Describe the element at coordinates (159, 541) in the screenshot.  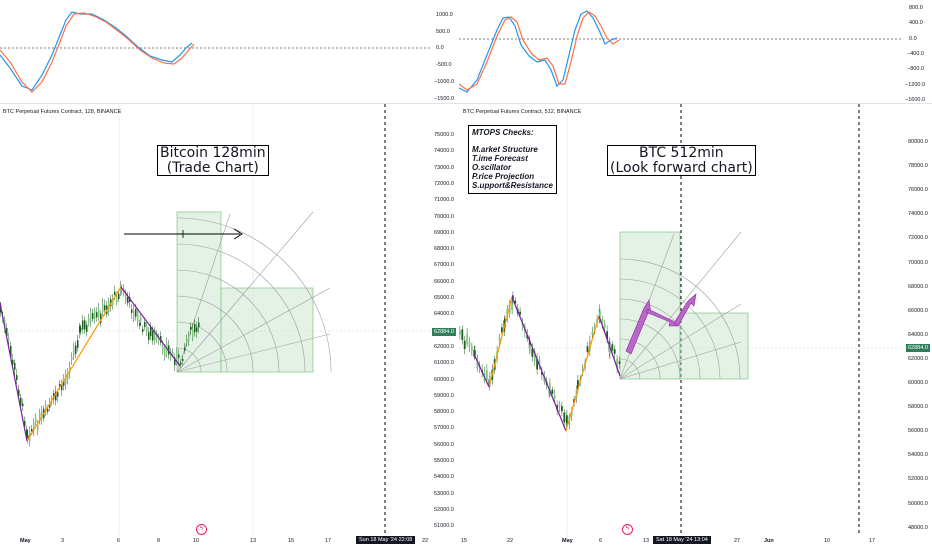
I see `time-tick: 8` at that location.